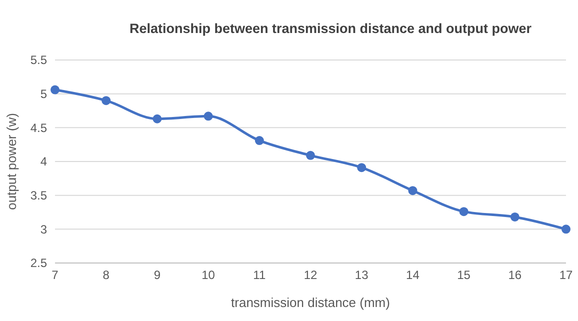  Describe the element at coordinates (39, 60) in the screenshot. I see `y-tick-label: 5.5` at that location.